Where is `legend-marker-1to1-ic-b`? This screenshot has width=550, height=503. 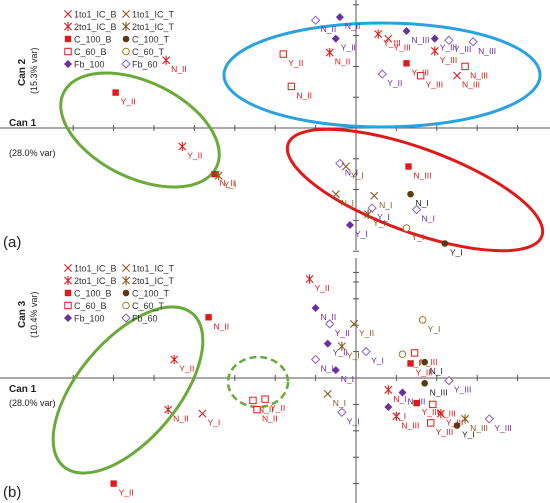
legend-marker-1to1-ic-b is located at coordinates (68, 268).